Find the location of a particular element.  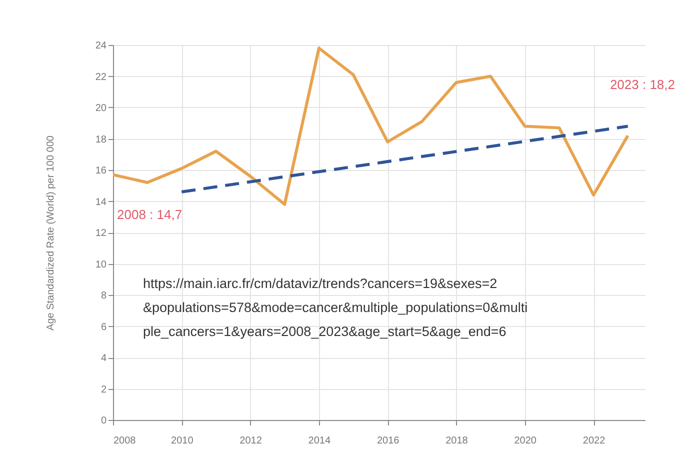

x-tick-label: 2012 is located at coordinates (251, 441).